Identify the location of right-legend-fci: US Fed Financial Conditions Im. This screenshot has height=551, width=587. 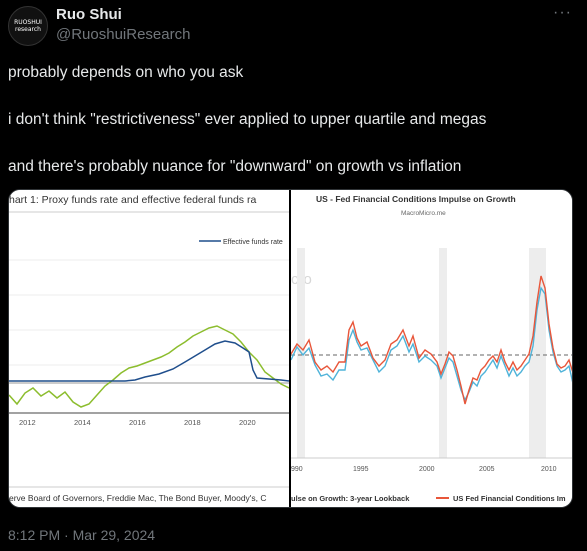
(509, 498).